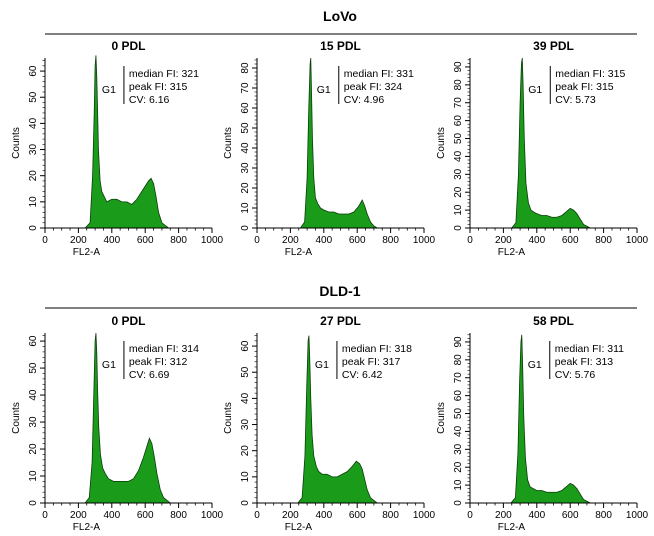 The width and height of the screenshot is (654, 536). I want to click on stat-line: CV: 6.42, so click(362, 375).